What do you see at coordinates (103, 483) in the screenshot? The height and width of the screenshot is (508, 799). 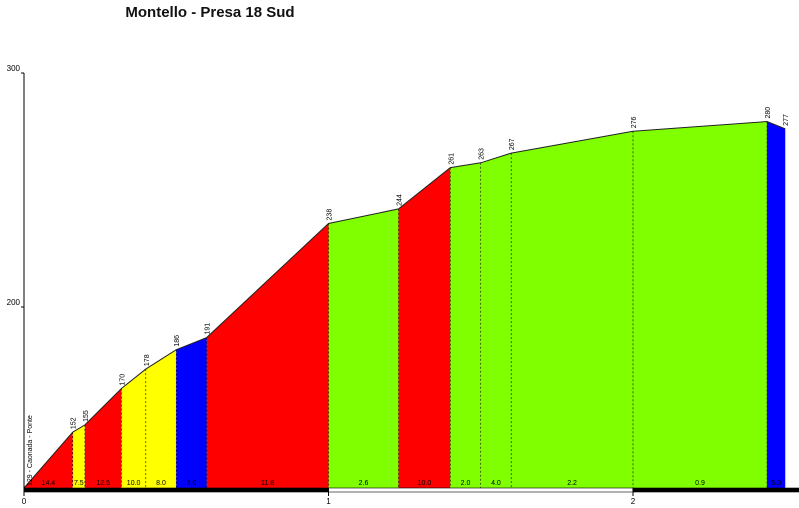 I see `gradient-label: 12.5` at bounding box center [103, 483].